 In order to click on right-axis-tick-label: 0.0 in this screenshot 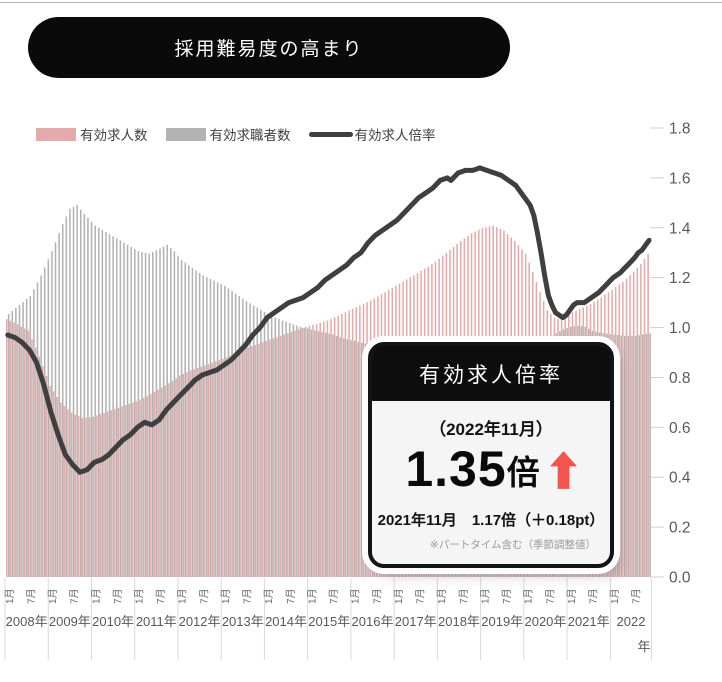, I will do `click(680, 578)`.